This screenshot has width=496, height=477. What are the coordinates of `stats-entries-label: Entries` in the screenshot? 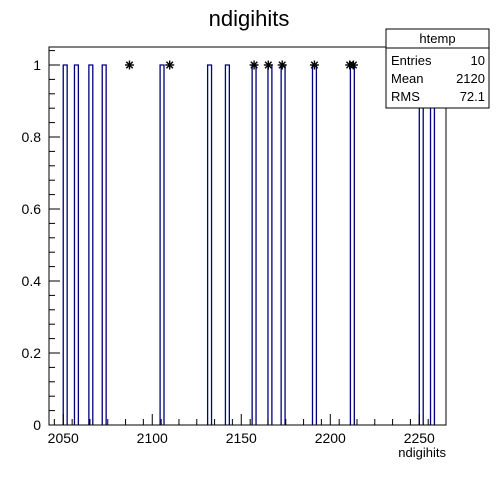 It's located at (411, 60).